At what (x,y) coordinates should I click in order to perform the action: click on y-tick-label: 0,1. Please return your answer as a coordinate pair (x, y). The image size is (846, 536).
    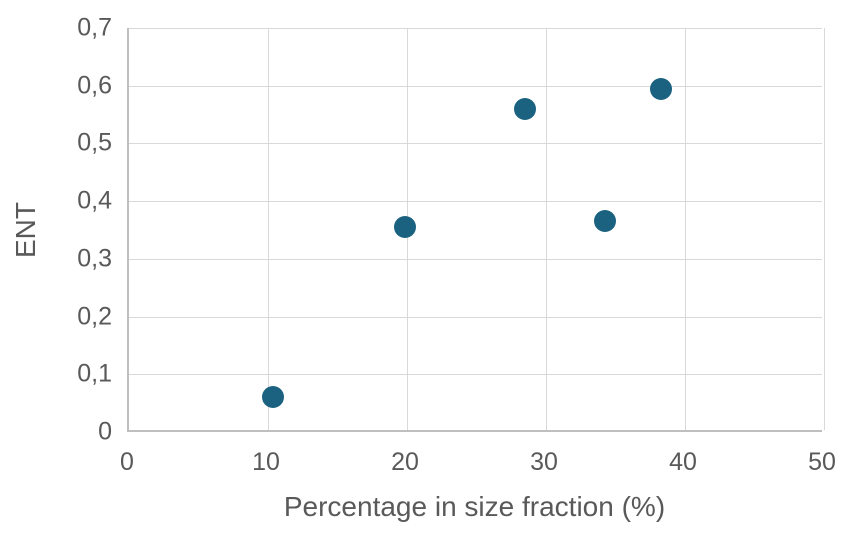
    Looking at the image, I should click on (94, 373).